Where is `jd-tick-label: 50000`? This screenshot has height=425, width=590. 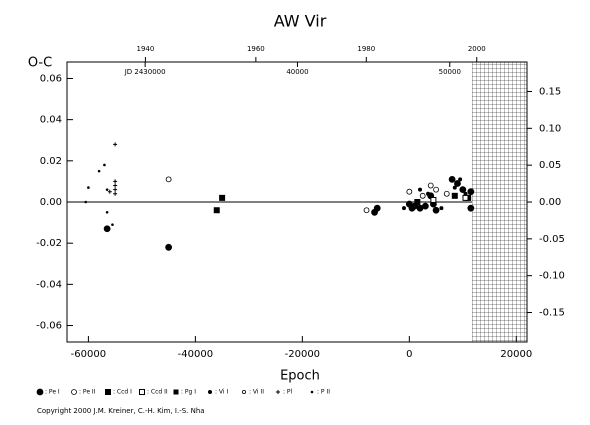 jd-tick-label: 50000 is located at coordinates (450, 72).